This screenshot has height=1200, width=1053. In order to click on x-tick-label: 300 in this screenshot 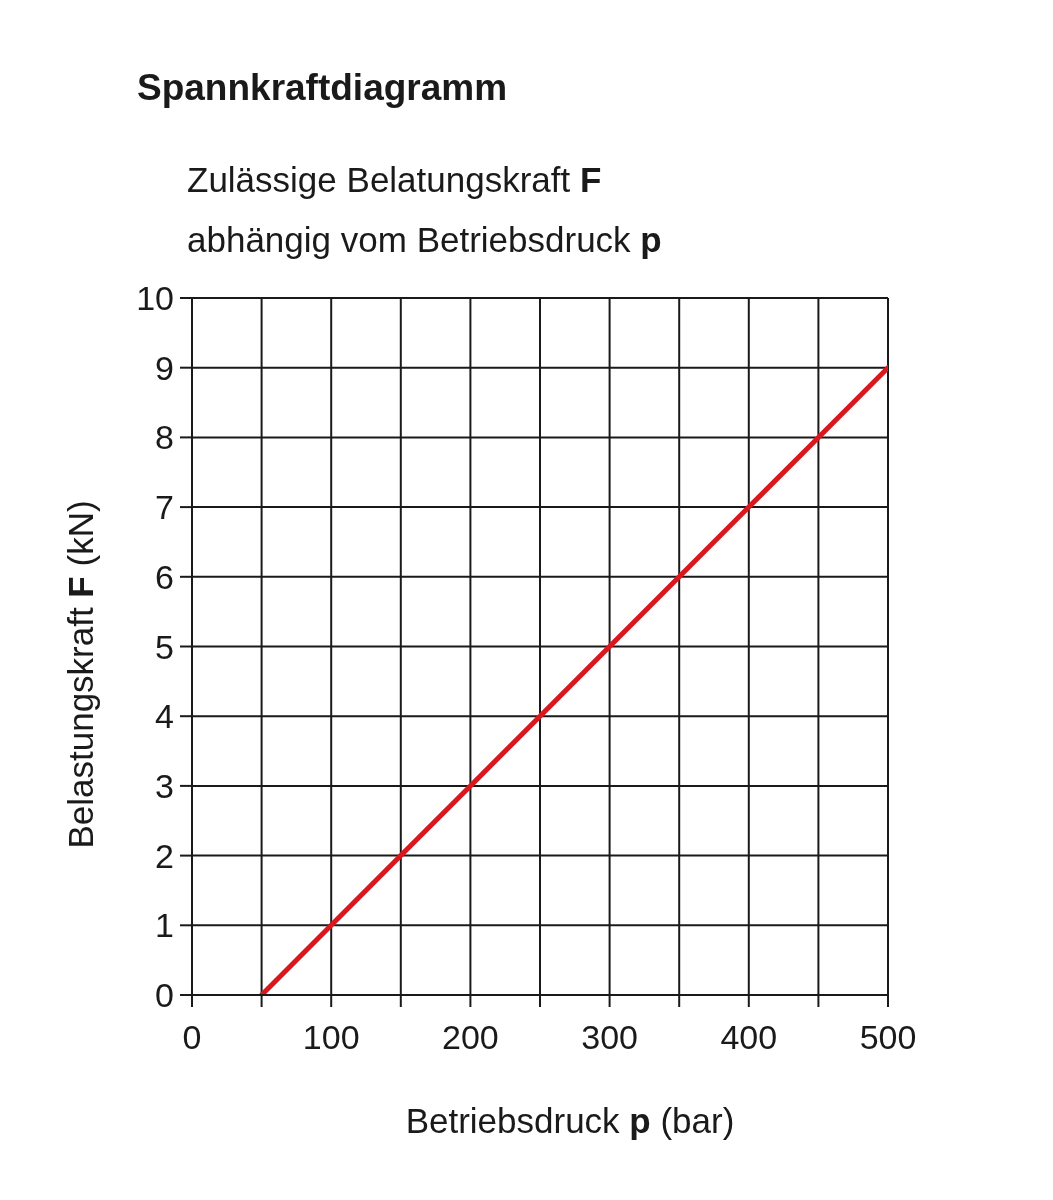, I will do `click(609, 1037)`.